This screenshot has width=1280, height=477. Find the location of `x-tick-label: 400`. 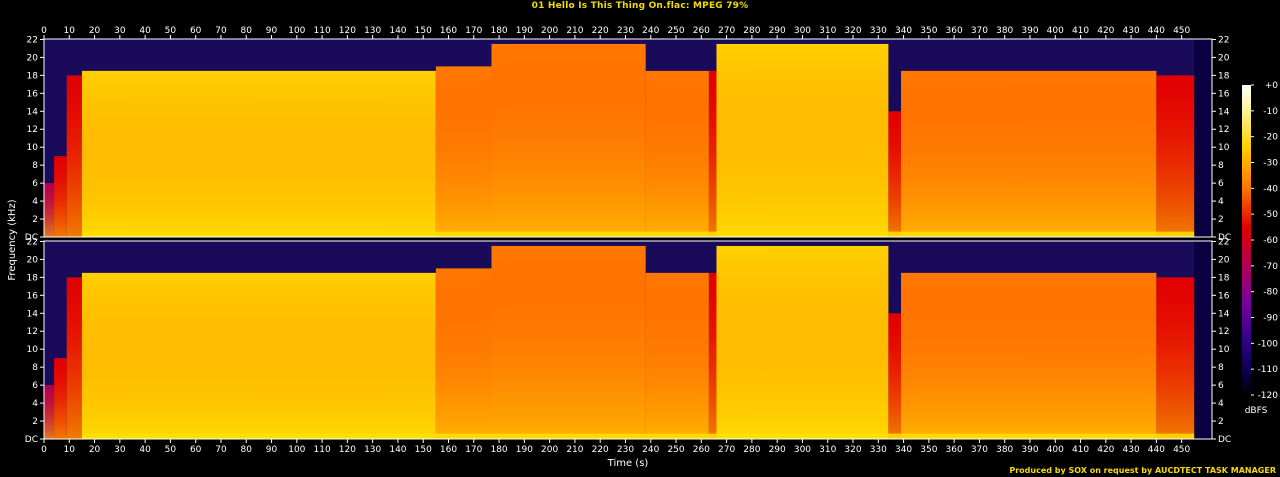

x-tick-label: 400 is located at coordinates (1055, 450).